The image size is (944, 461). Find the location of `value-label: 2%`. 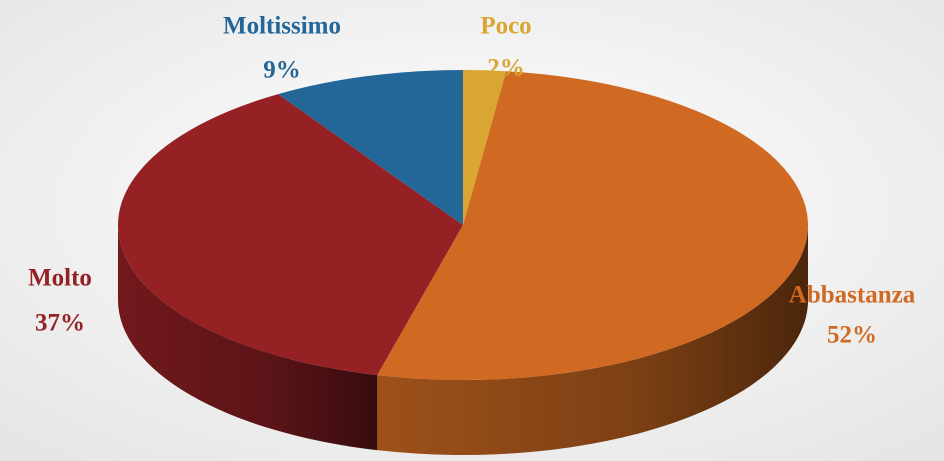

value-label: 2% is located at coordinates (506, 68).